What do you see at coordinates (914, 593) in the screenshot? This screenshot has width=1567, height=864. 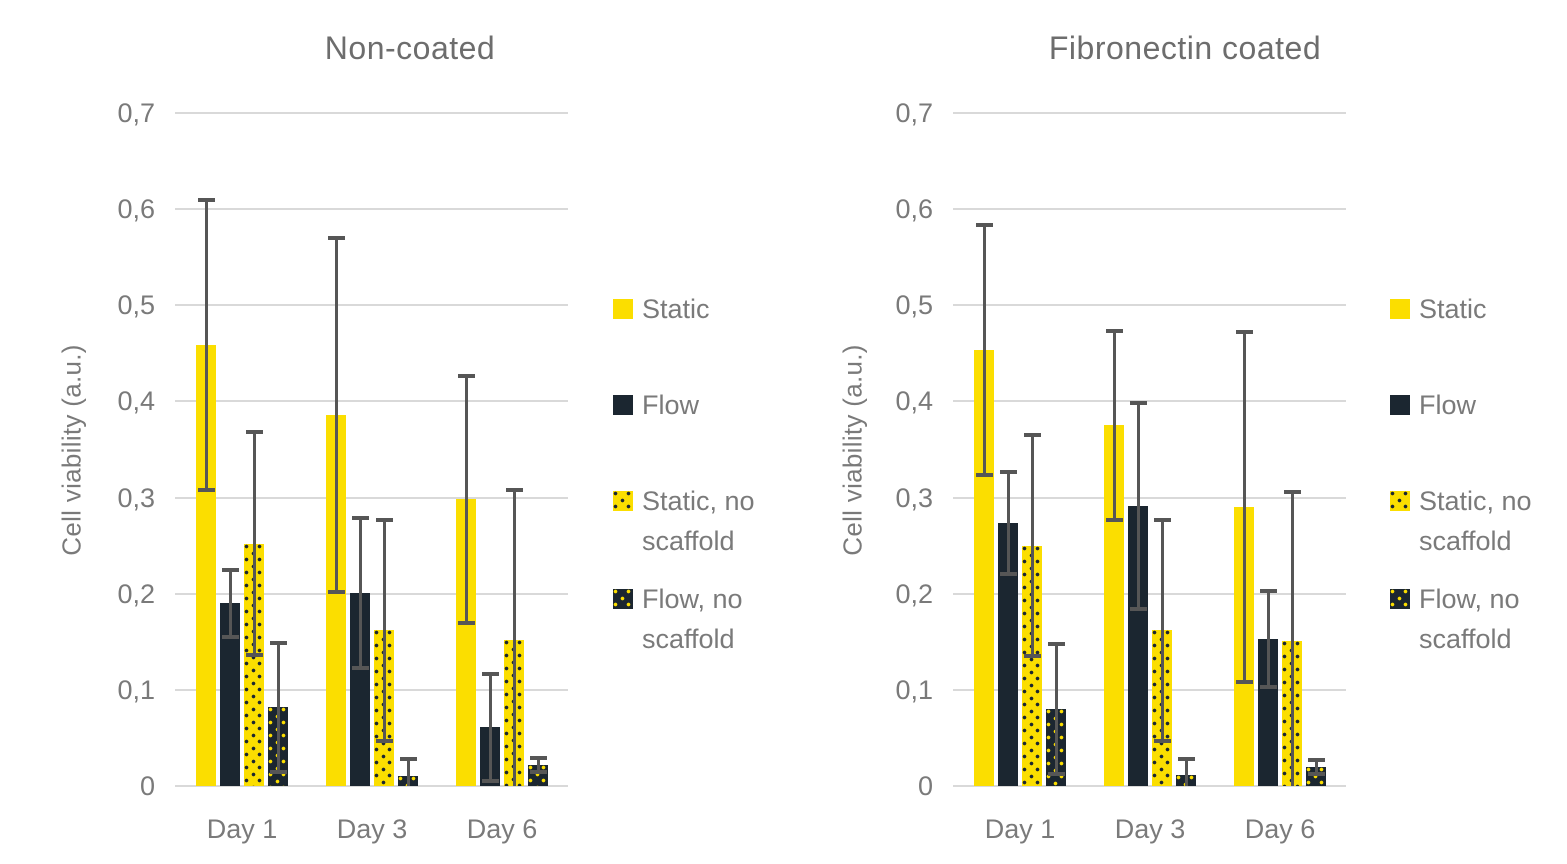 I see `y-axis-tick-label: 0,2` at bounding box center [914, 593].